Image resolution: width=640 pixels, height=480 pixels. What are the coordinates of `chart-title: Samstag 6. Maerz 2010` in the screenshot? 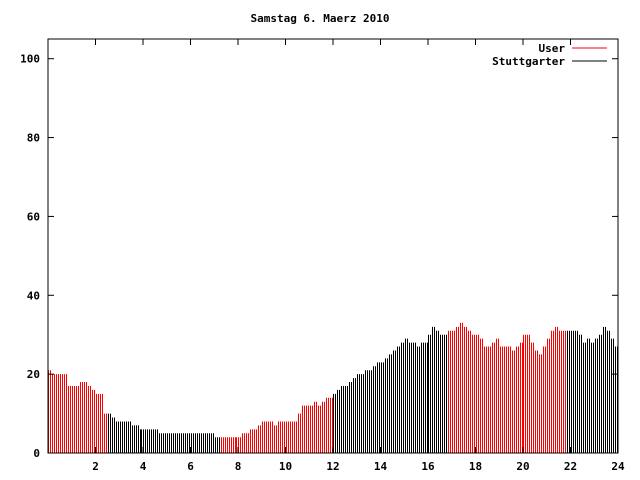 It's located at (319, 18).